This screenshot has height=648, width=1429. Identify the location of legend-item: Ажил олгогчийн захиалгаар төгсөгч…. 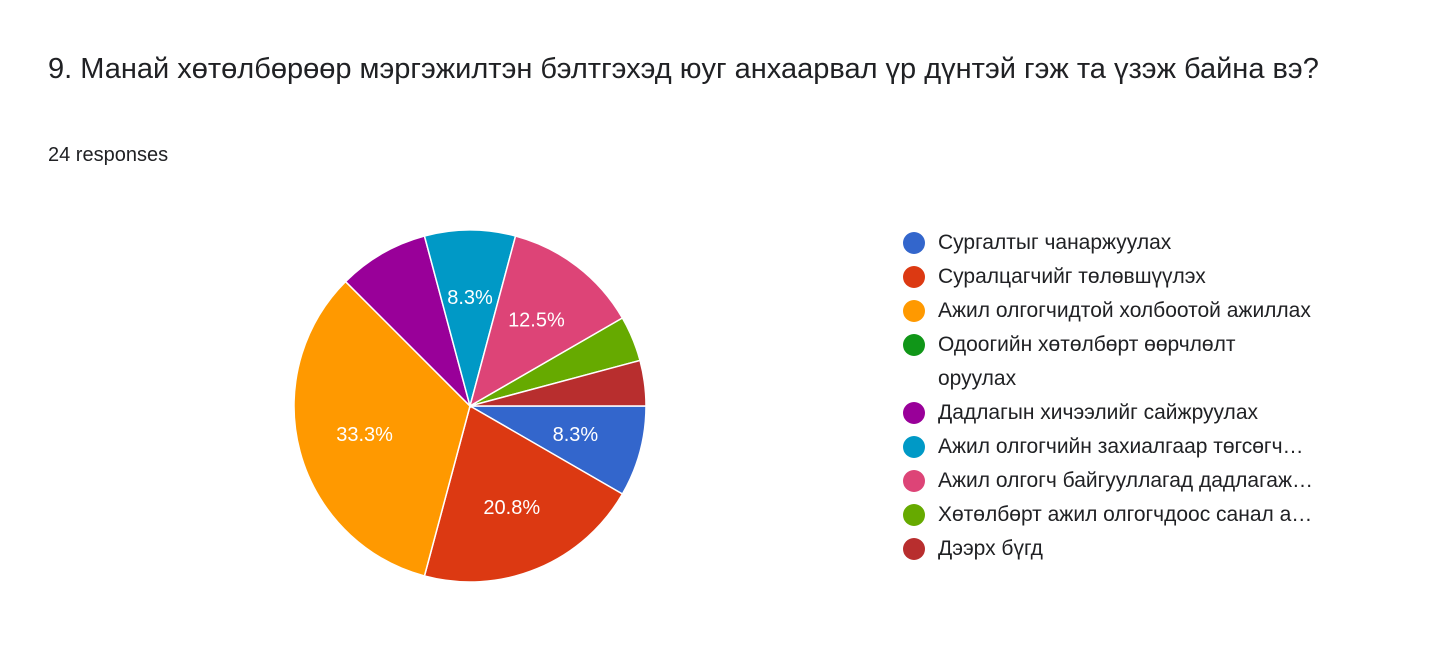
(1138, 447).